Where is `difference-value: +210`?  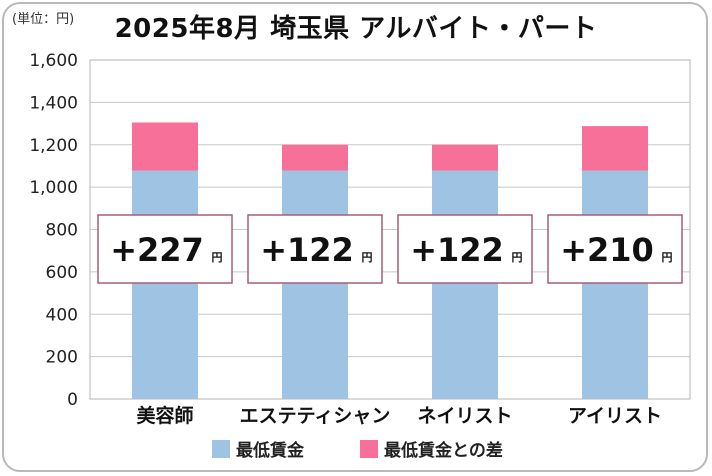 difference-value: +210 is located at coordinates (607, 250).